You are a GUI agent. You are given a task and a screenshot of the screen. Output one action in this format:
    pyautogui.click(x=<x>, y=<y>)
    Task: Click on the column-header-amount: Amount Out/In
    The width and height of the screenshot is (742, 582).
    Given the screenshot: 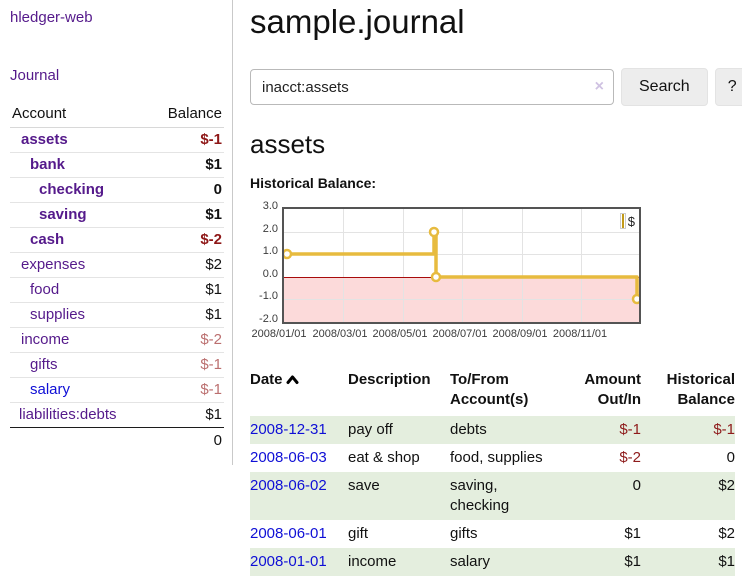 What is the action you would take?
    pyautogui.click(x=612, y=390)
    